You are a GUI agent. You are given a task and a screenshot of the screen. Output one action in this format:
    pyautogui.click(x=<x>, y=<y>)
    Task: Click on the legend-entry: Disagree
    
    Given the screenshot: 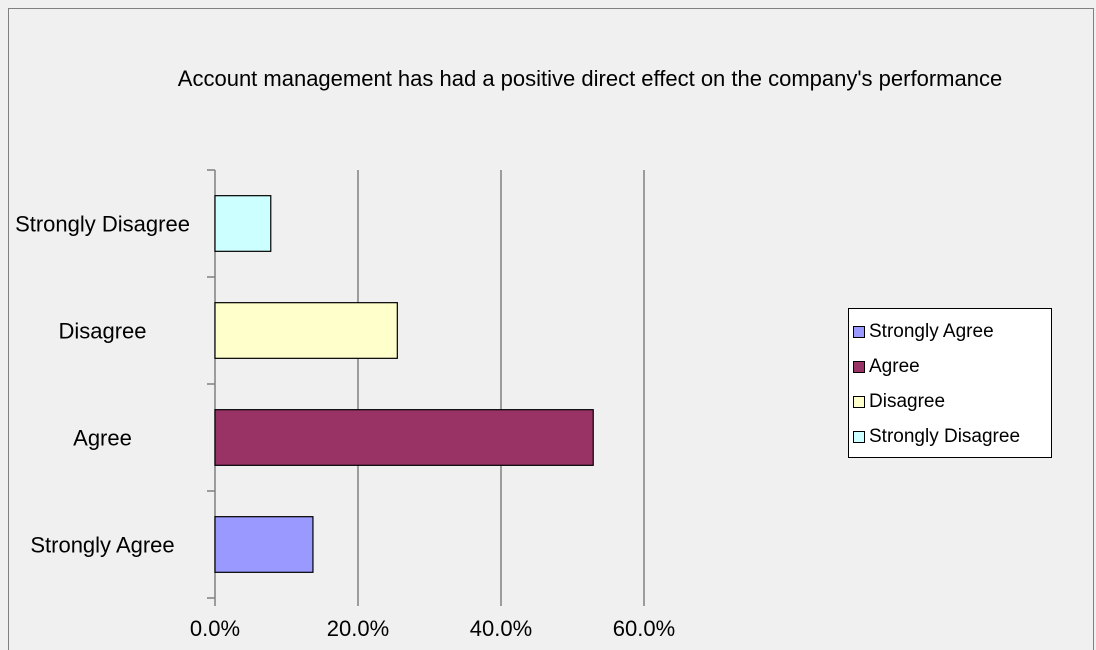 What is the action you would take?
    pyautogui.click(x=952, y=401)
    